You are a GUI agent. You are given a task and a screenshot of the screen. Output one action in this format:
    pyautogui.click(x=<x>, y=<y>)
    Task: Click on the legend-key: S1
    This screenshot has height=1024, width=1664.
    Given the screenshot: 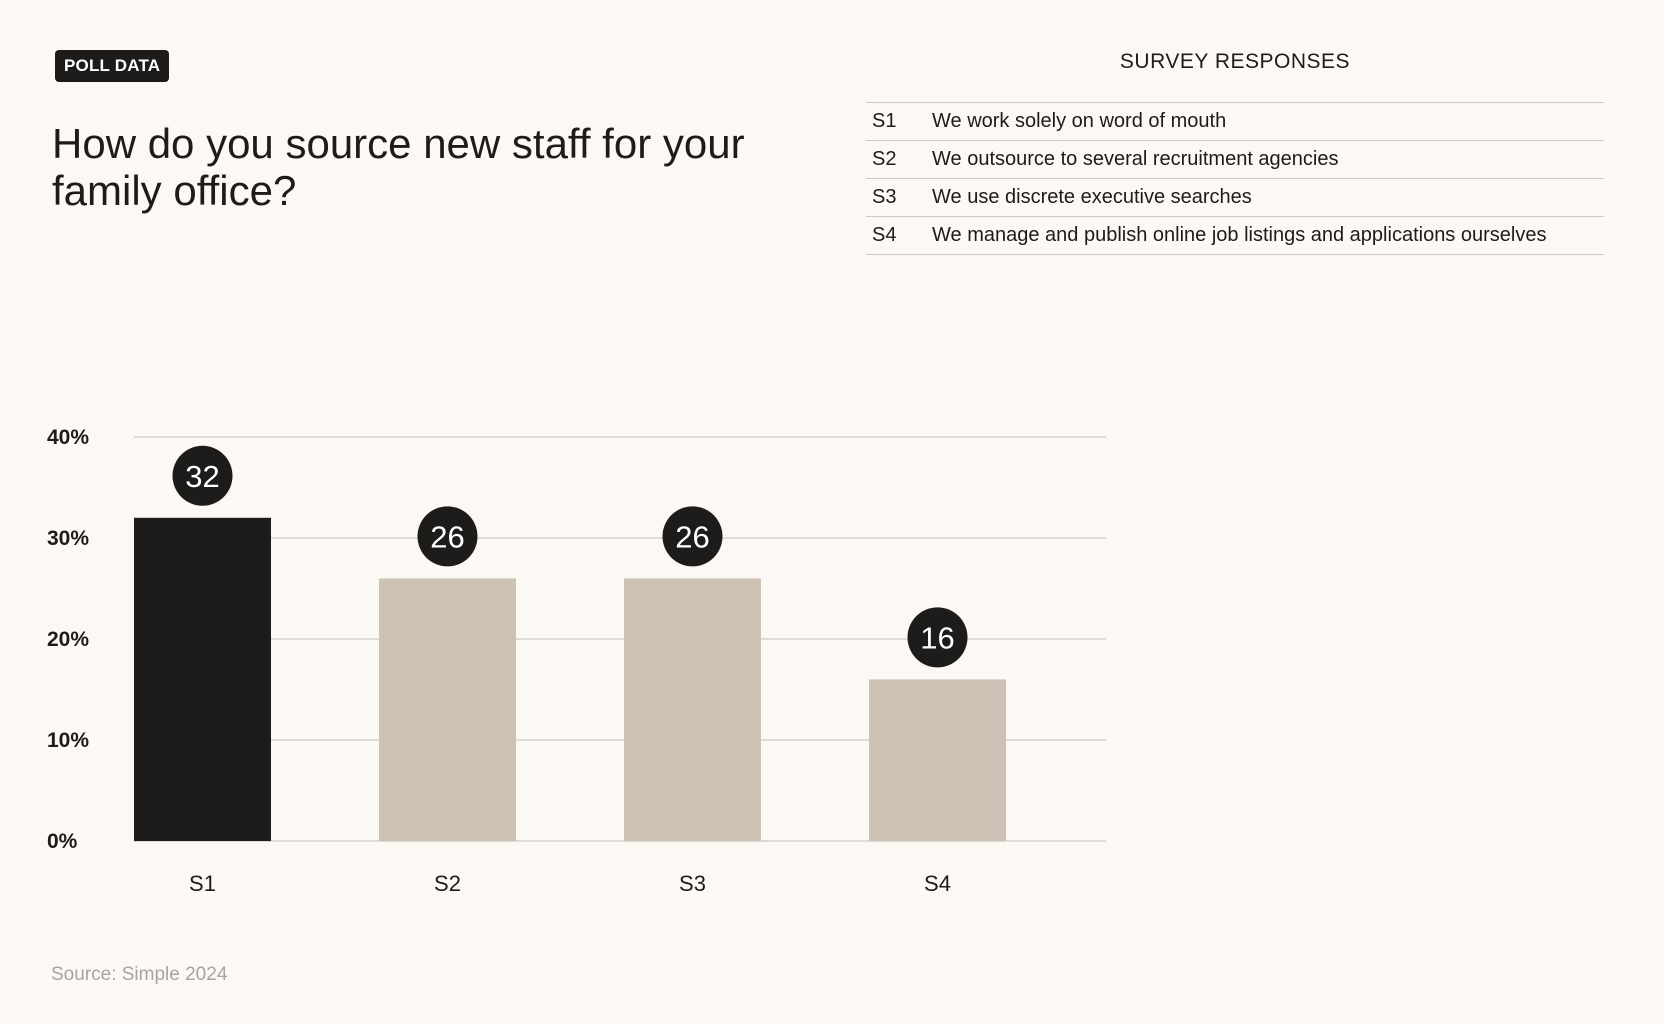 What is the action you would take?
    pyautogui.click(x=884, y=121)
    